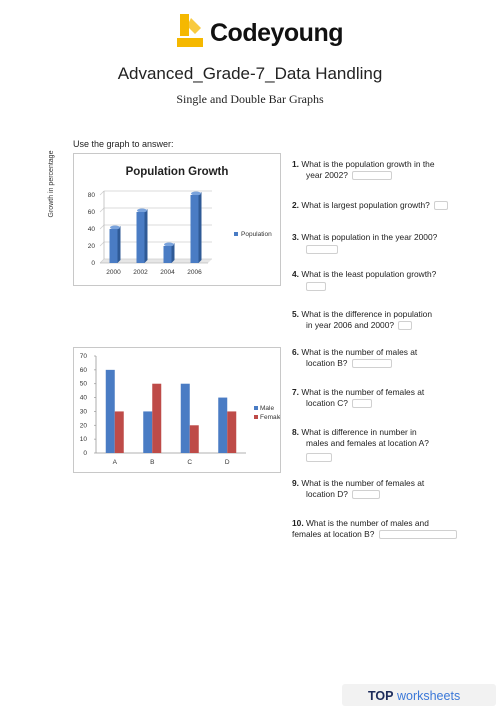 Image resolution: width=500 pixels, height=707 pixels. What do you see at coordinates (140, 272) in the screenshot?
I see `x-tick-label: 2002` at bounding box center [140, 272].